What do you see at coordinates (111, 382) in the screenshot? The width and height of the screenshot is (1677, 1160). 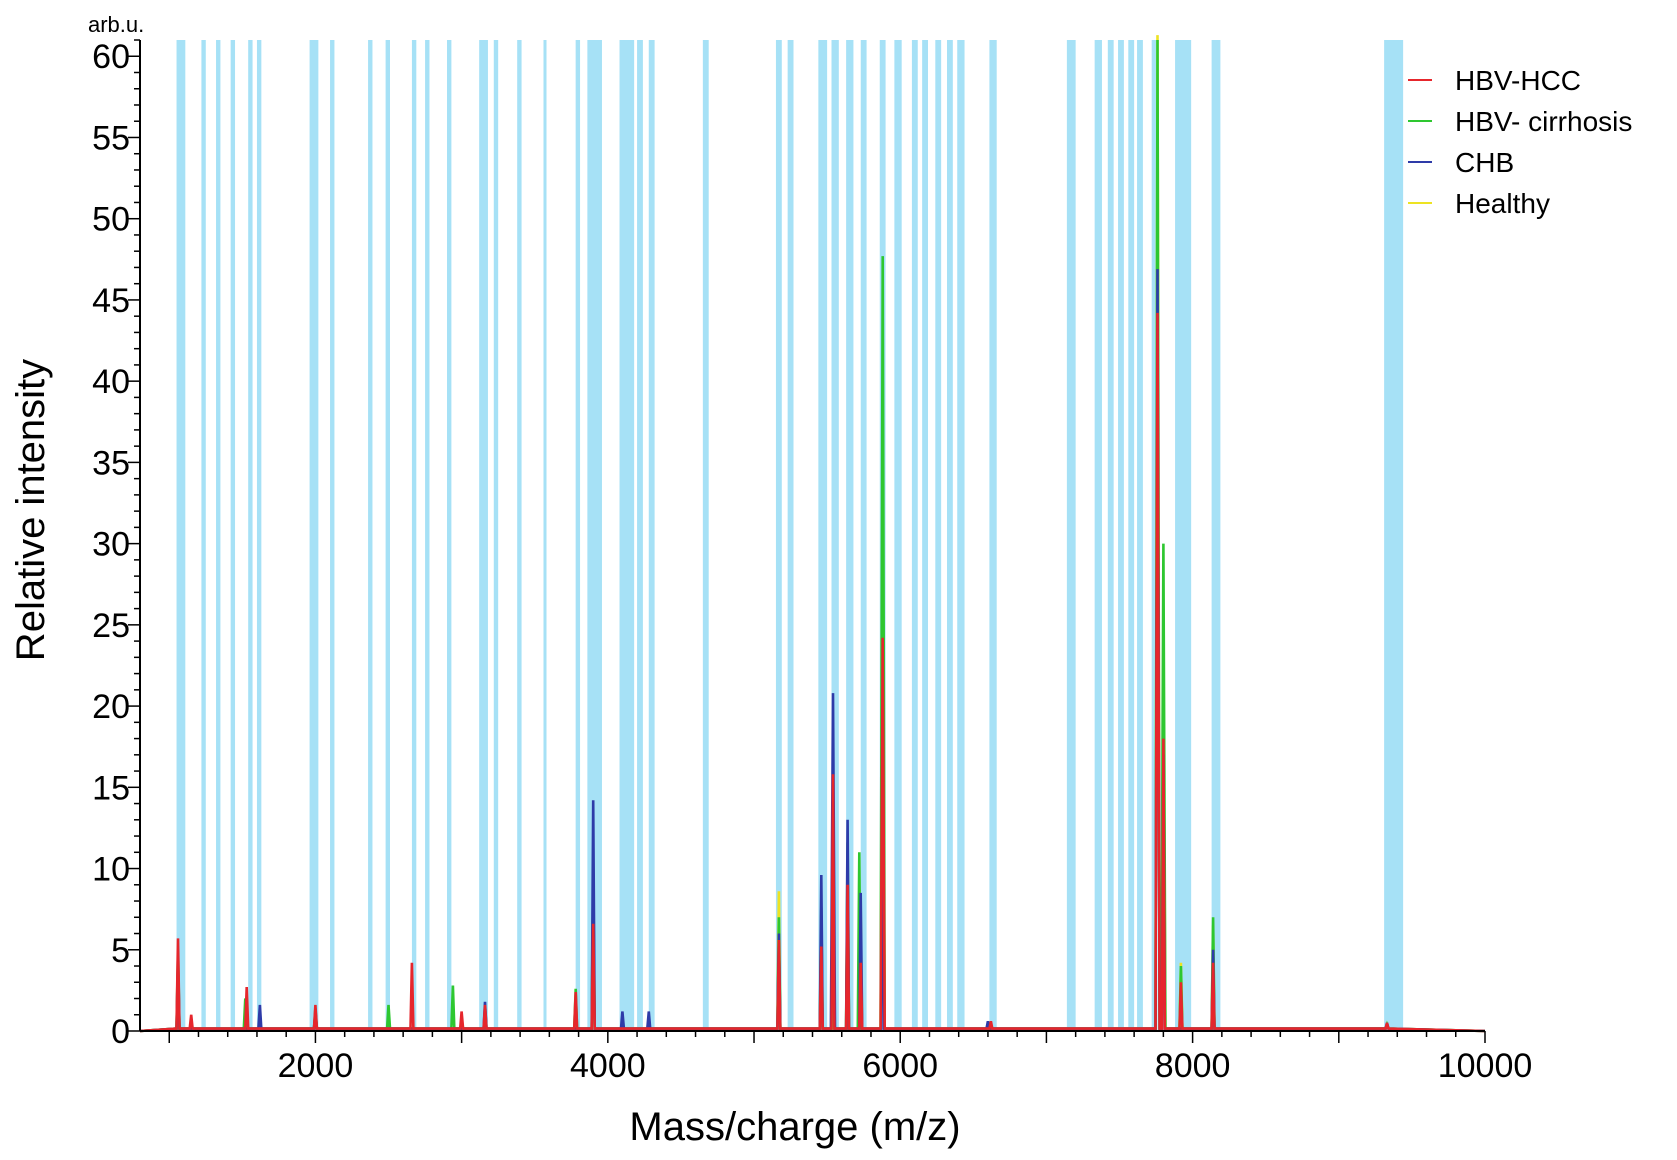 I see `y-tick-label: 40` at bounding box center [111, 382].